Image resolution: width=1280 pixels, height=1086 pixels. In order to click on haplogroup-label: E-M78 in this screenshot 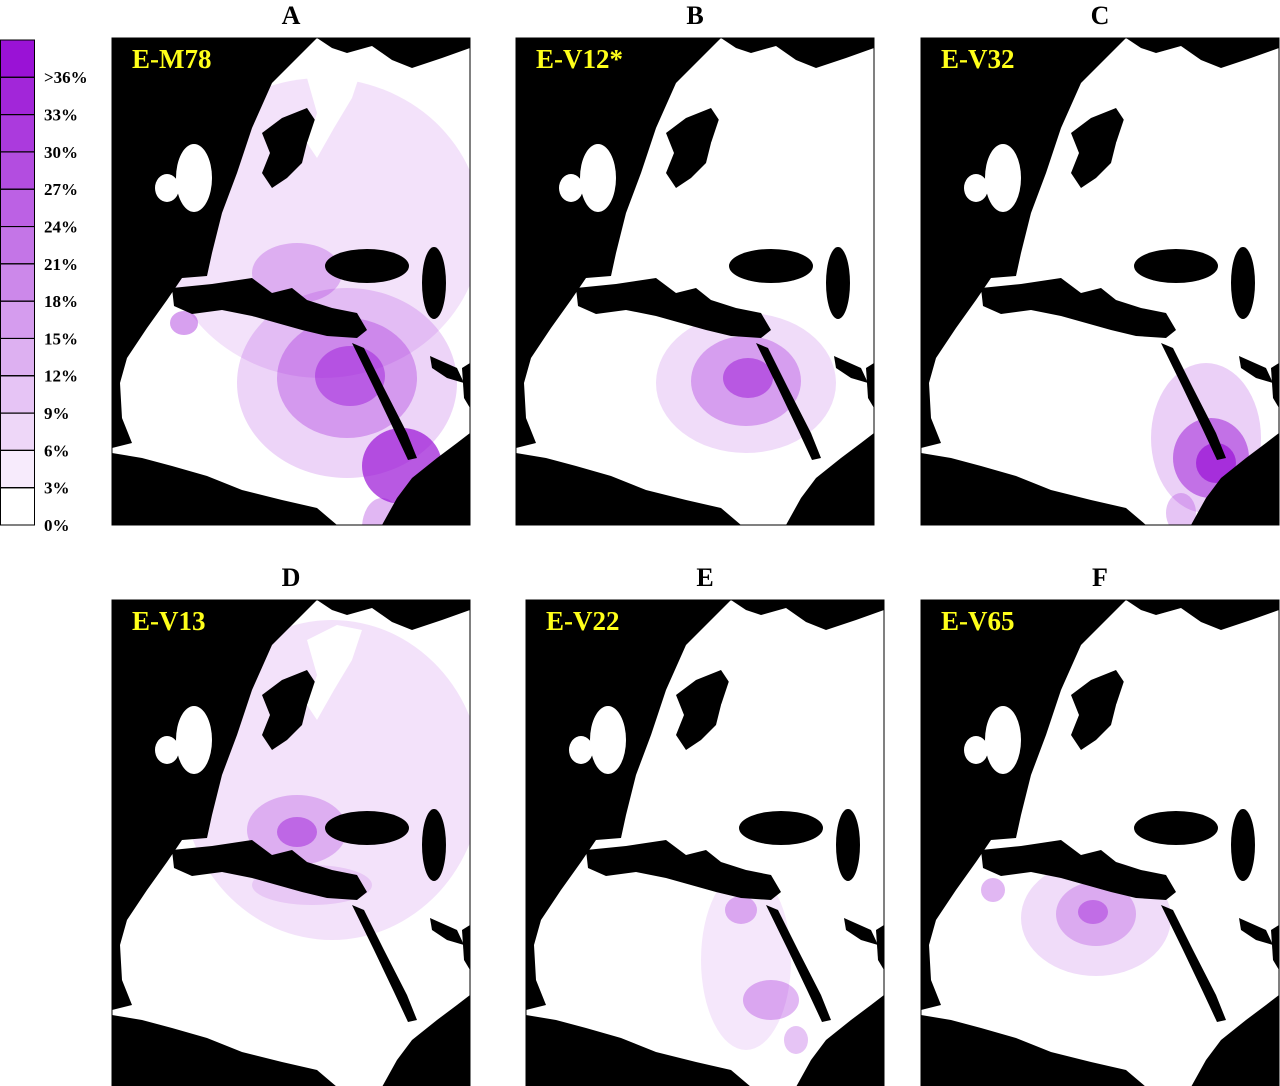, I will do `click(171, 59)`.